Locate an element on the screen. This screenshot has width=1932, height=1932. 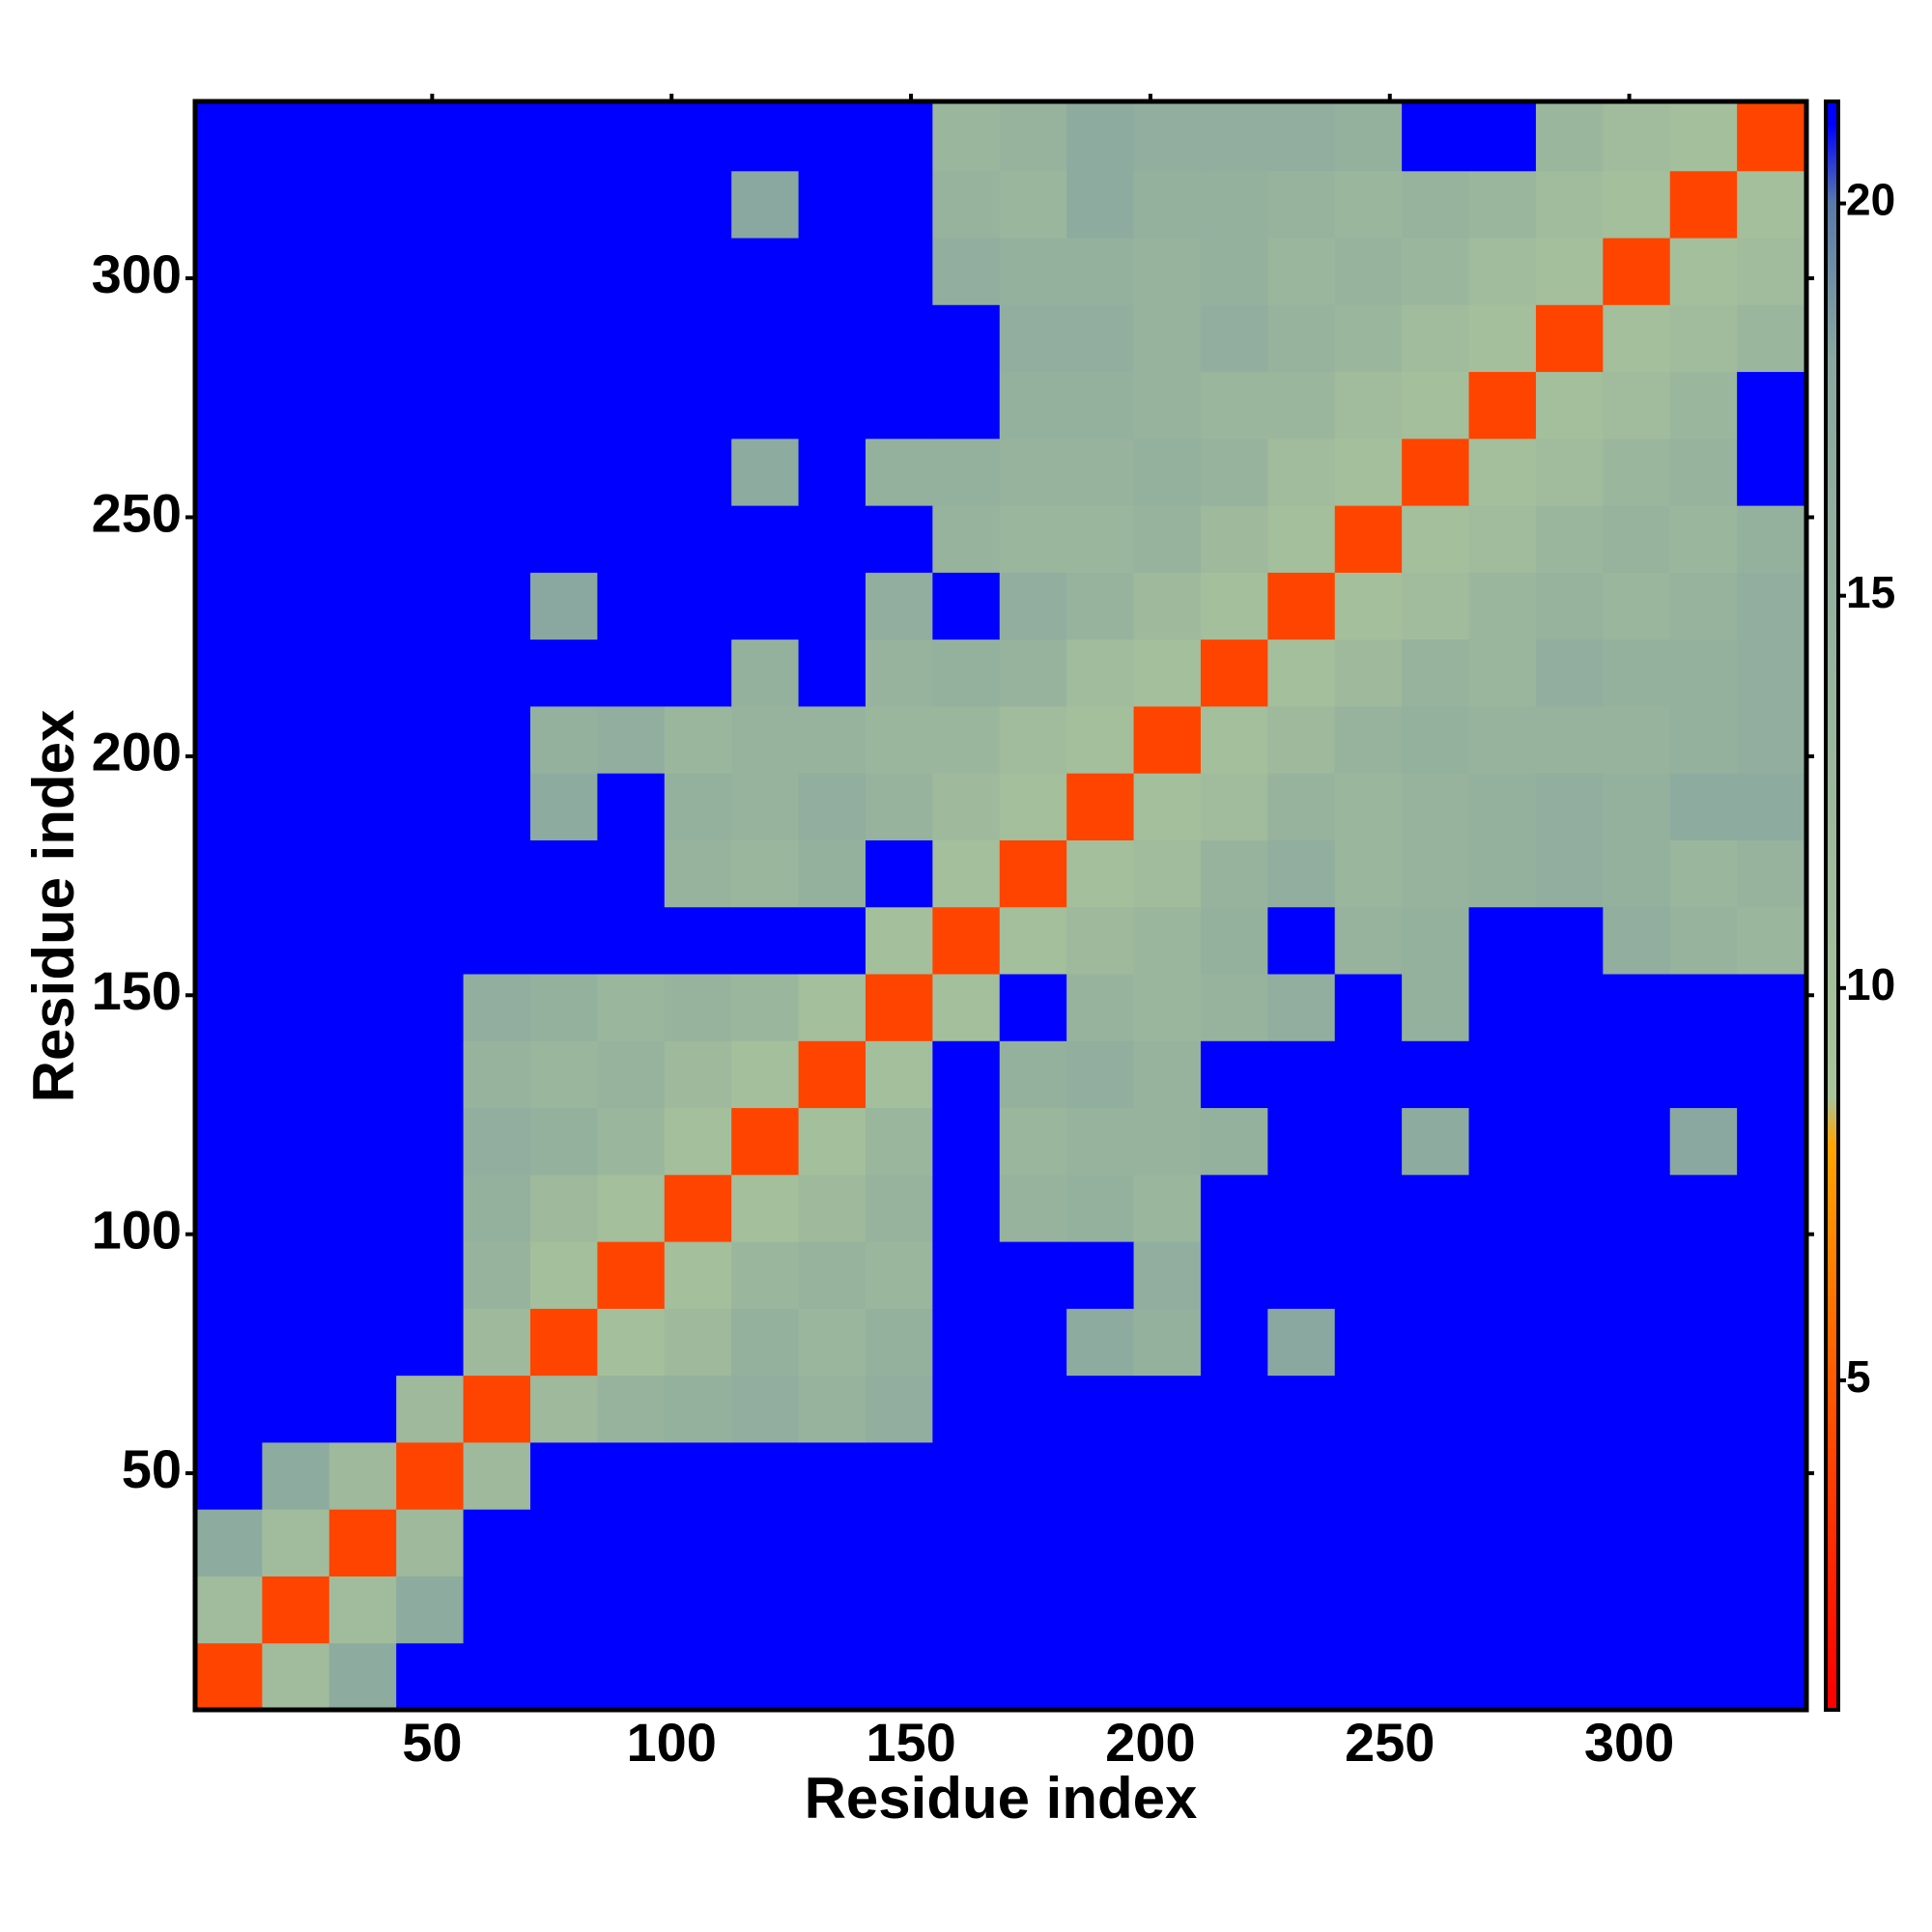
y-axis-title: Residue index is located at coordinates (53, 906).